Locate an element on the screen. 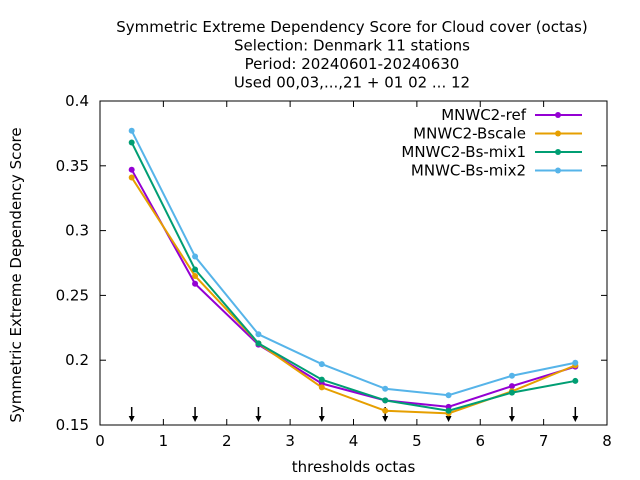  x-axis-label: thresholds octas is located at coordinates (354, 467).